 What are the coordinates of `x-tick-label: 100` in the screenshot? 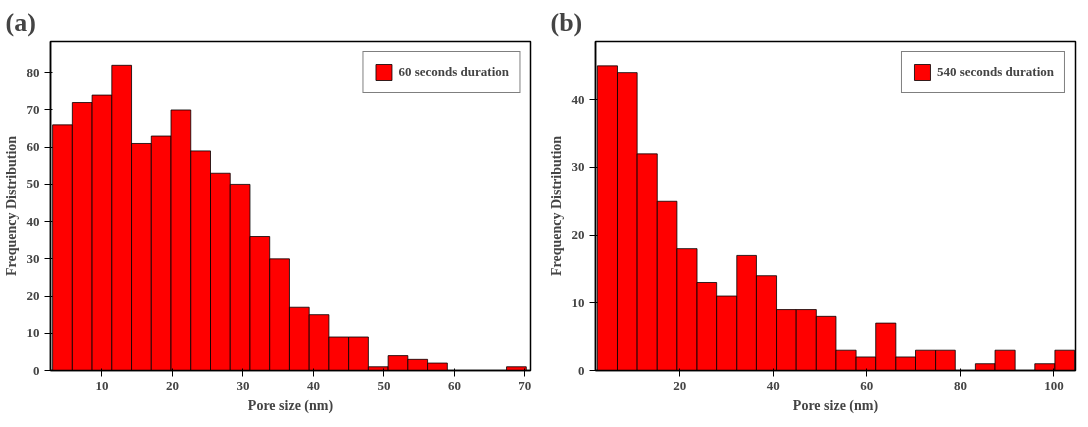 It's located at (1054, 385).